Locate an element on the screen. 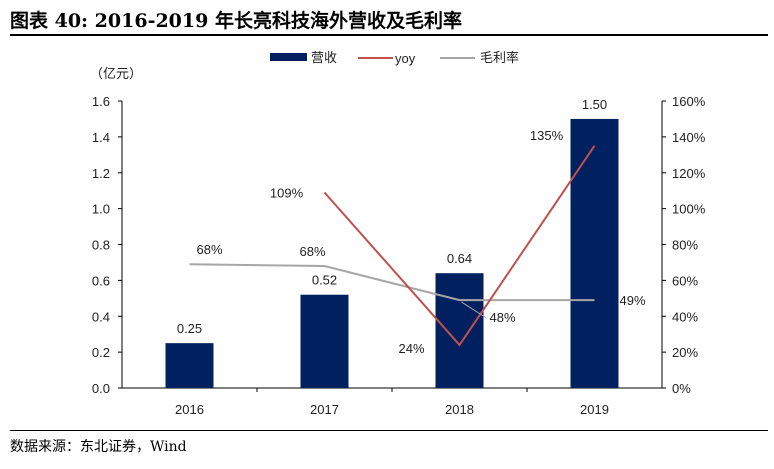 This screenshot has width=774, height=469. yoy-label: 109% is located at coordinates (287, 192).